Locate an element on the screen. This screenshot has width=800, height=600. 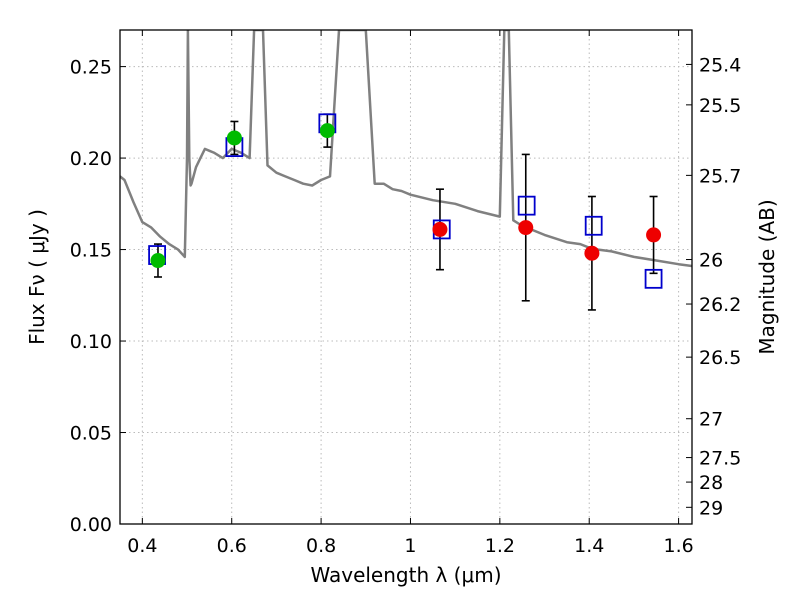
y-tick-label: 0.00 is located at coordinates (91, 525).